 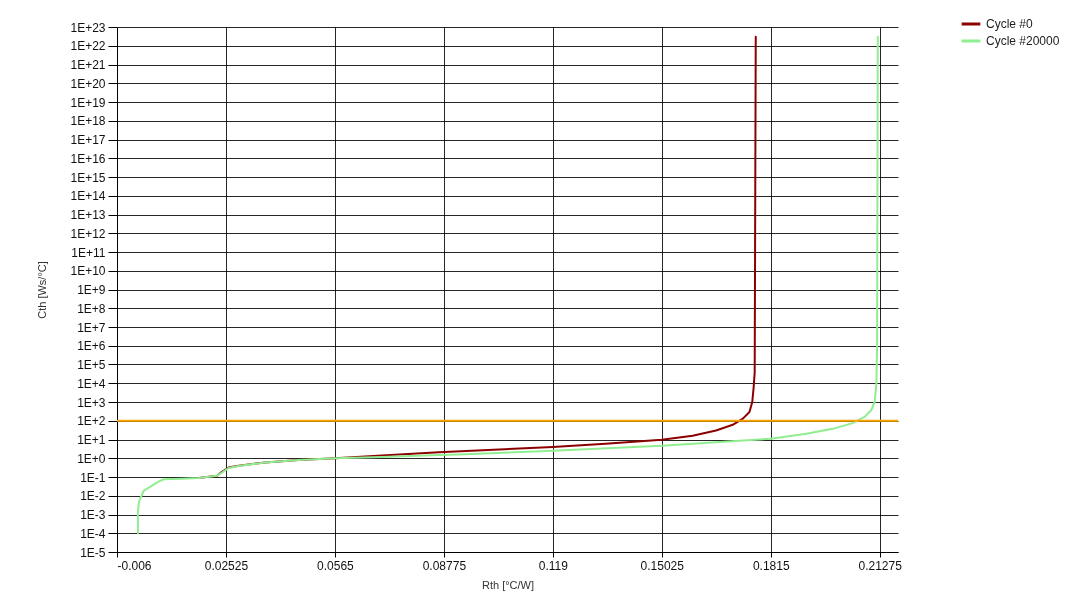 I want to click on y-tick-label: 1E+8, so click(x=91, y=308).